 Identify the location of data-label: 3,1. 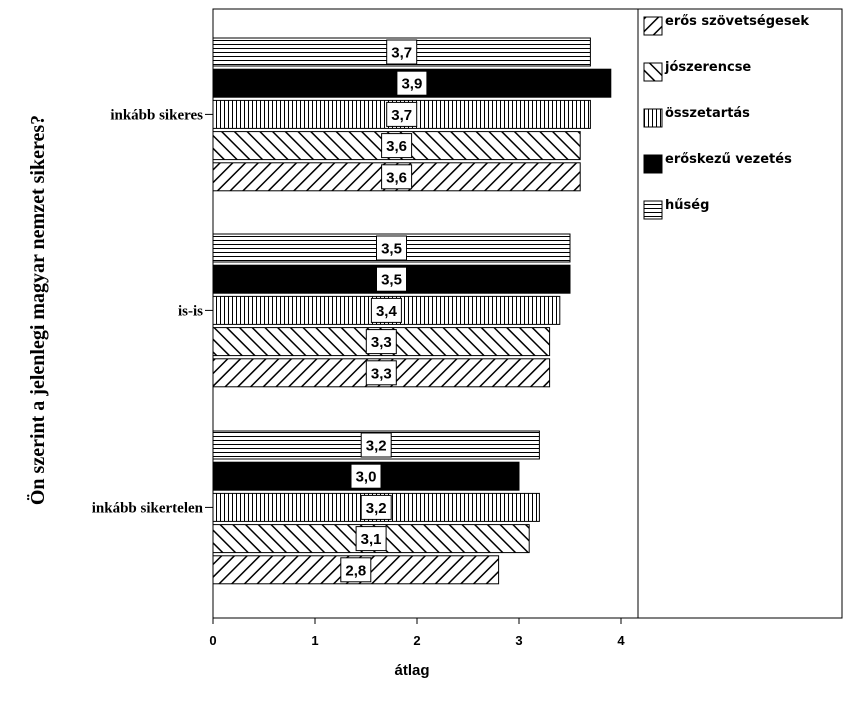
(371, 539).